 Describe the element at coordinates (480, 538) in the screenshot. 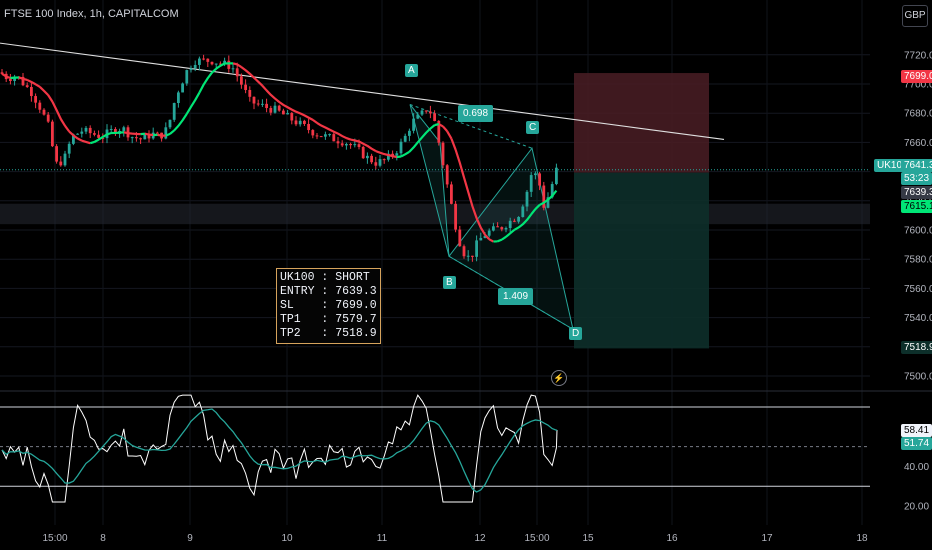

I see `time-tick-label: 12` at that location.